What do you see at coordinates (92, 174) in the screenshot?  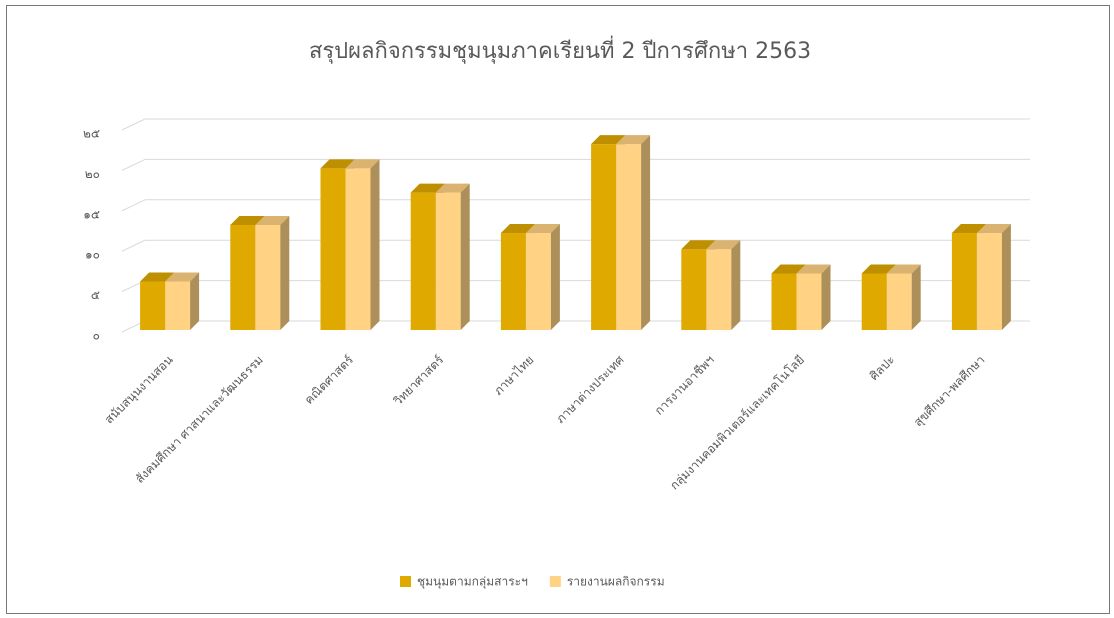 I see `y-tick-label: ๒๐` at bounding box center [92, 174].